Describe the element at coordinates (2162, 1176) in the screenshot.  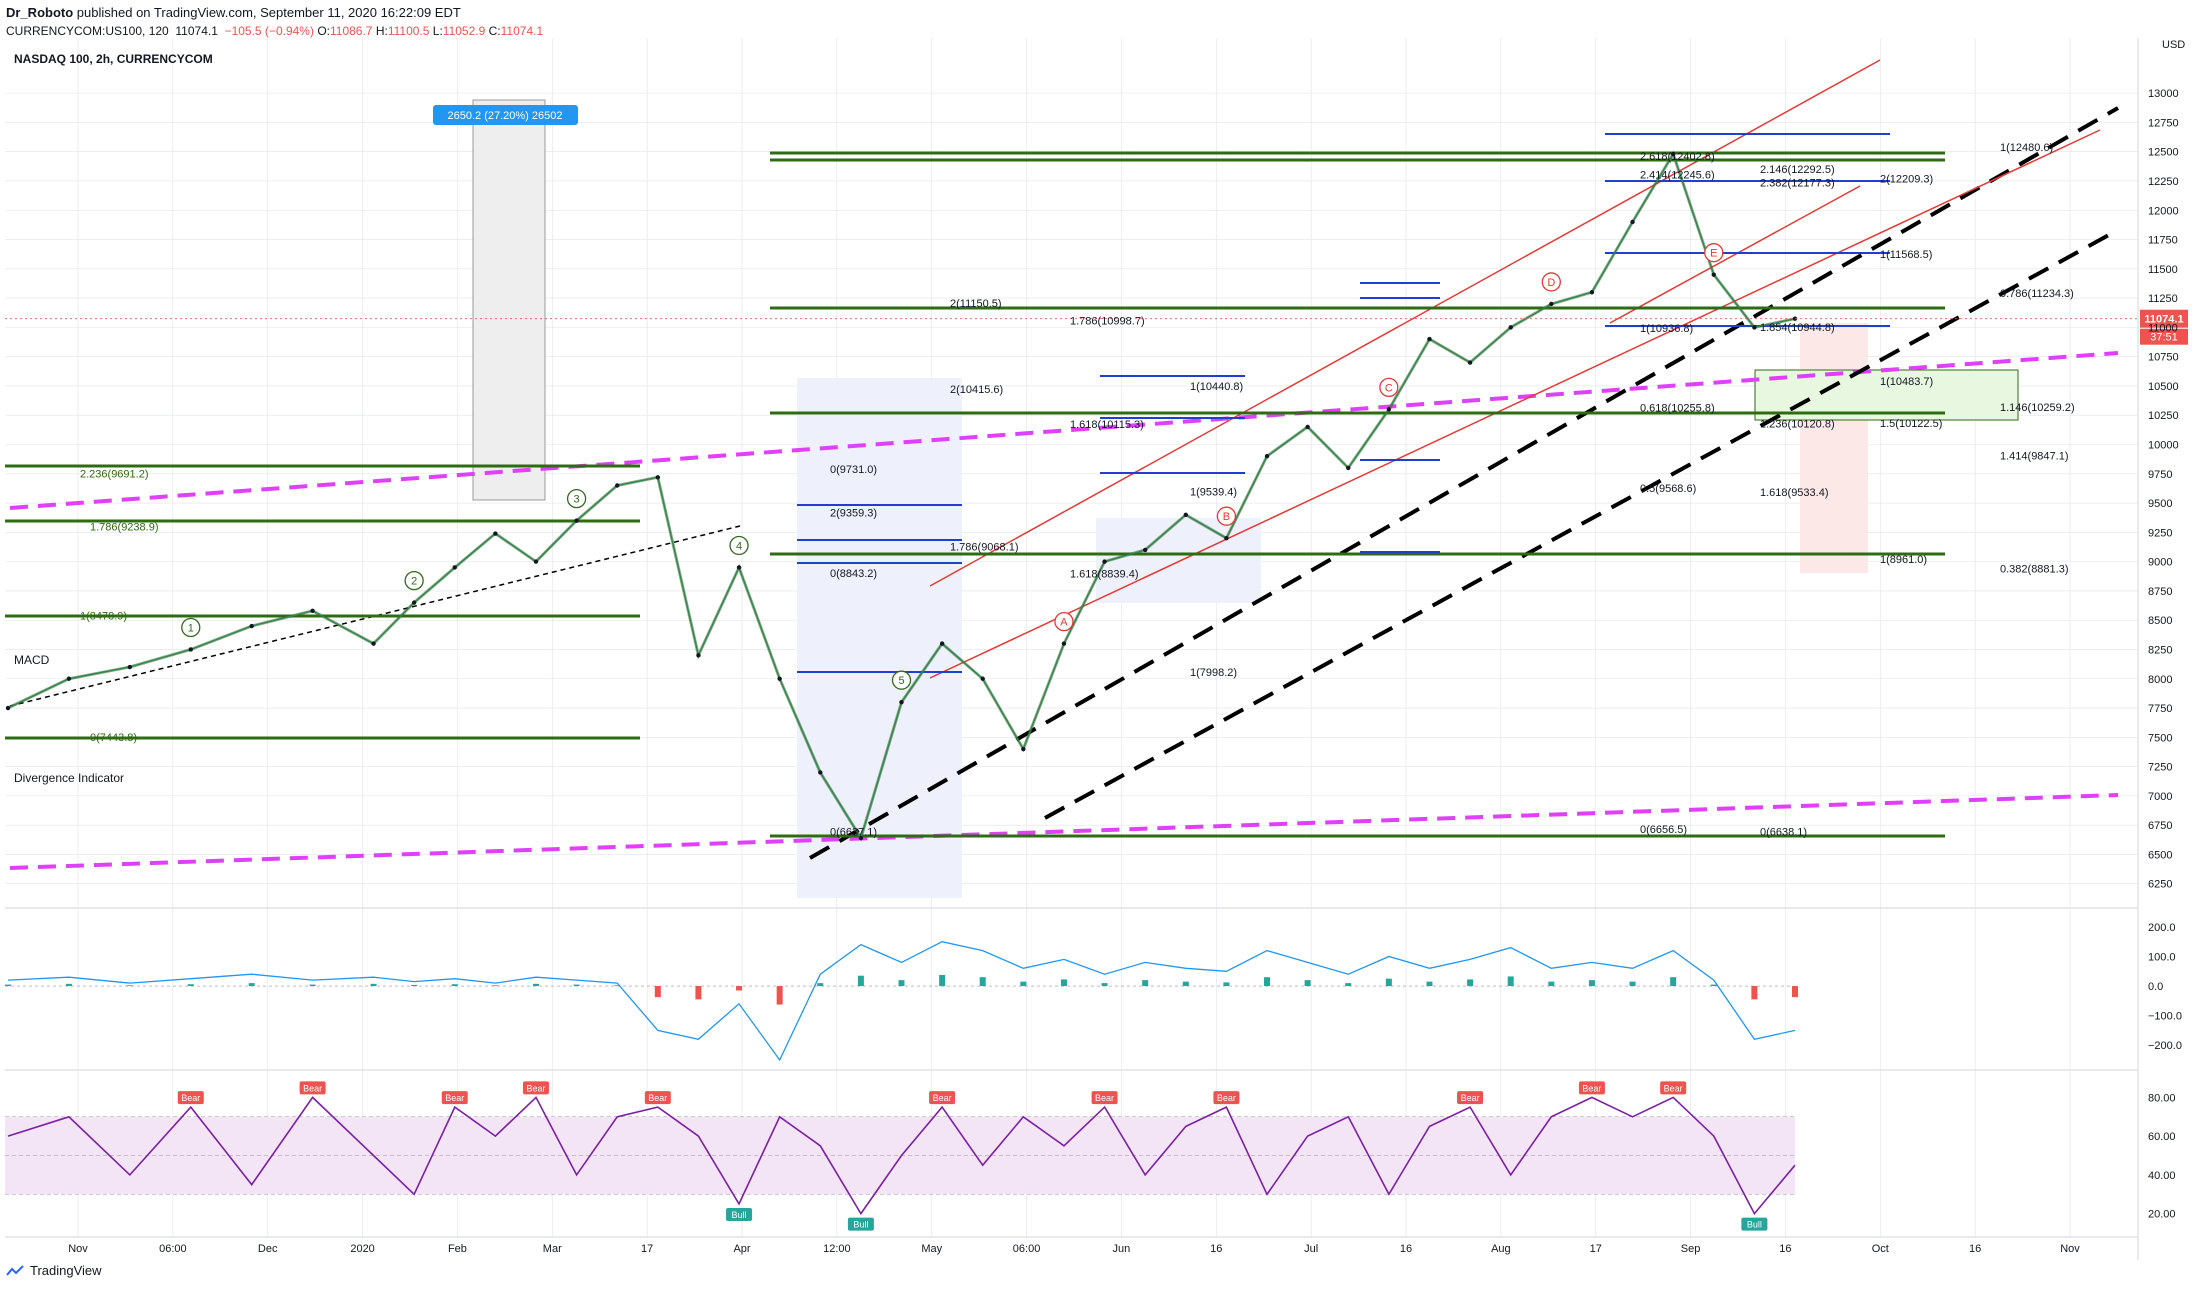
I see `rsi-tick-label: 40.00` at that location.